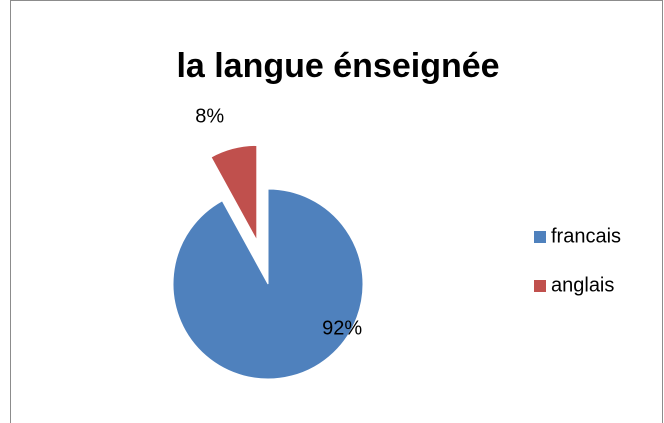 The width and height of the screenshot is (664, 423). Describe the element at coordinates (586, 236) in the screenshot. I see `legend-label: francais` at that location.